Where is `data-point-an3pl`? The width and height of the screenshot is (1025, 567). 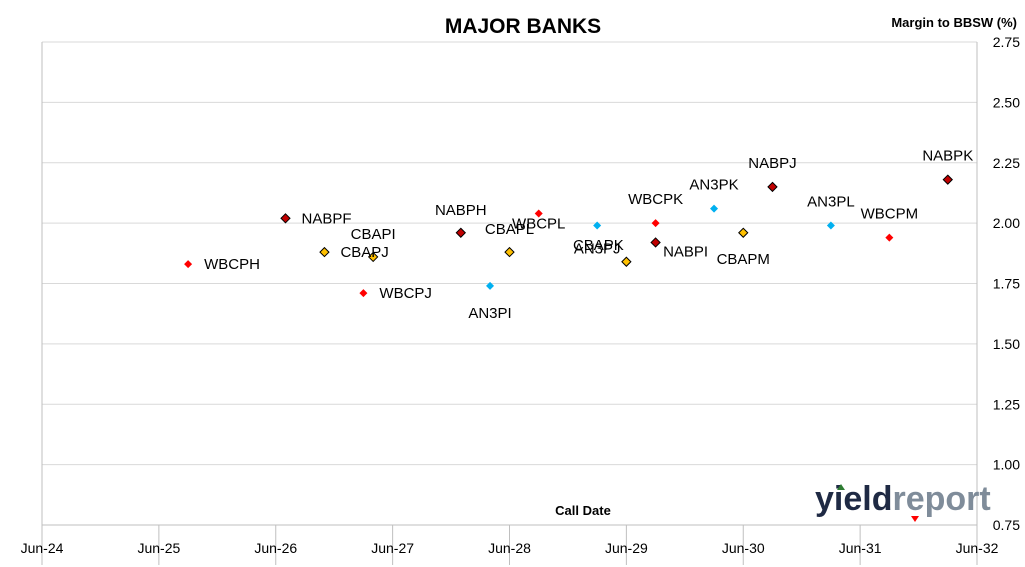 data-point-an3pl is located at coordinates (830, 225).